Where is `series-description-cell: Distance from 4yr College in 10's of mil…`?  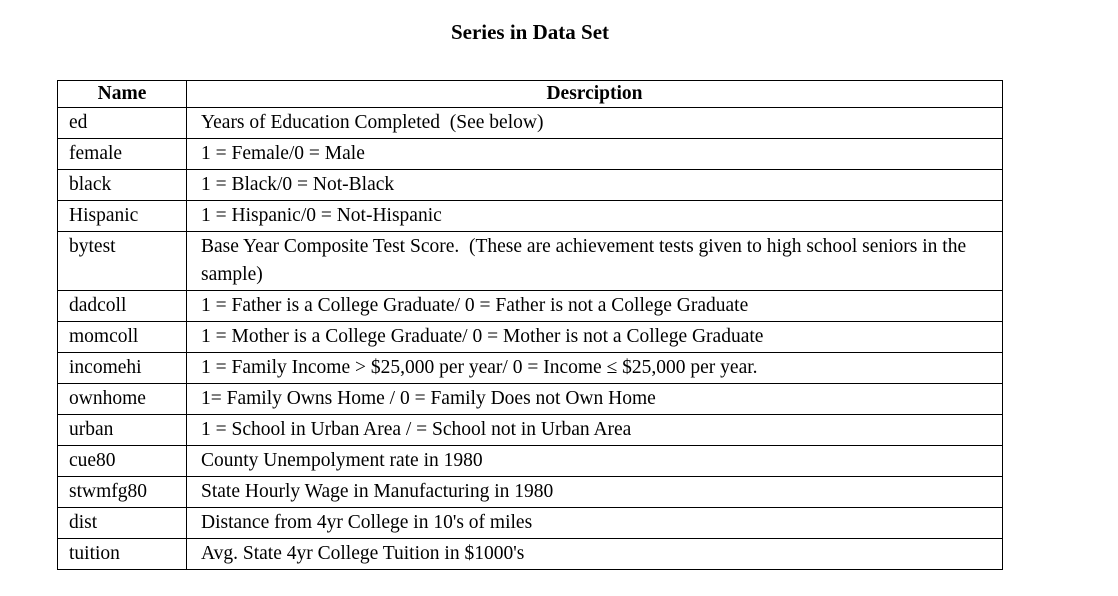
series-description-cell: Distance from 4yr College in 10's of mil… is located at coordinates (594, 523).